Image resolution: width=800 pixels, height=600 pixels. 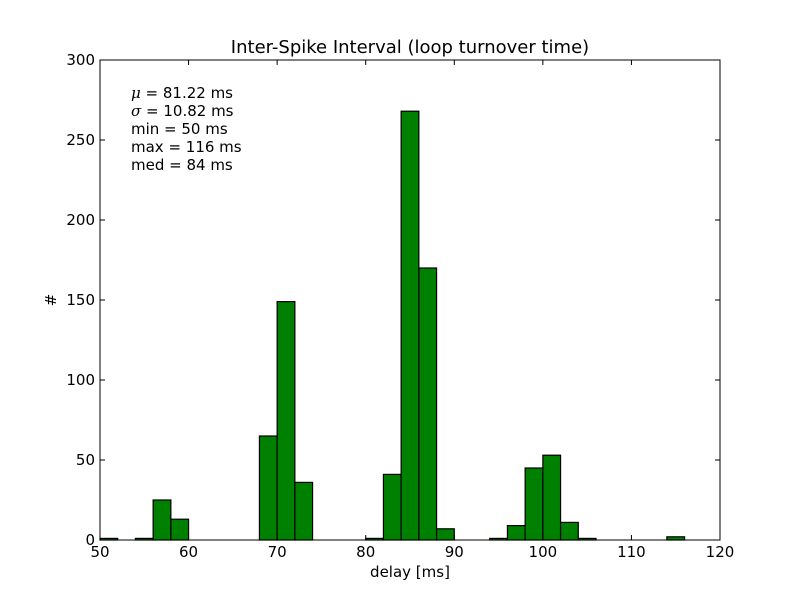 I want to click on x-tick-label: 110, so click(x=631, y=552).